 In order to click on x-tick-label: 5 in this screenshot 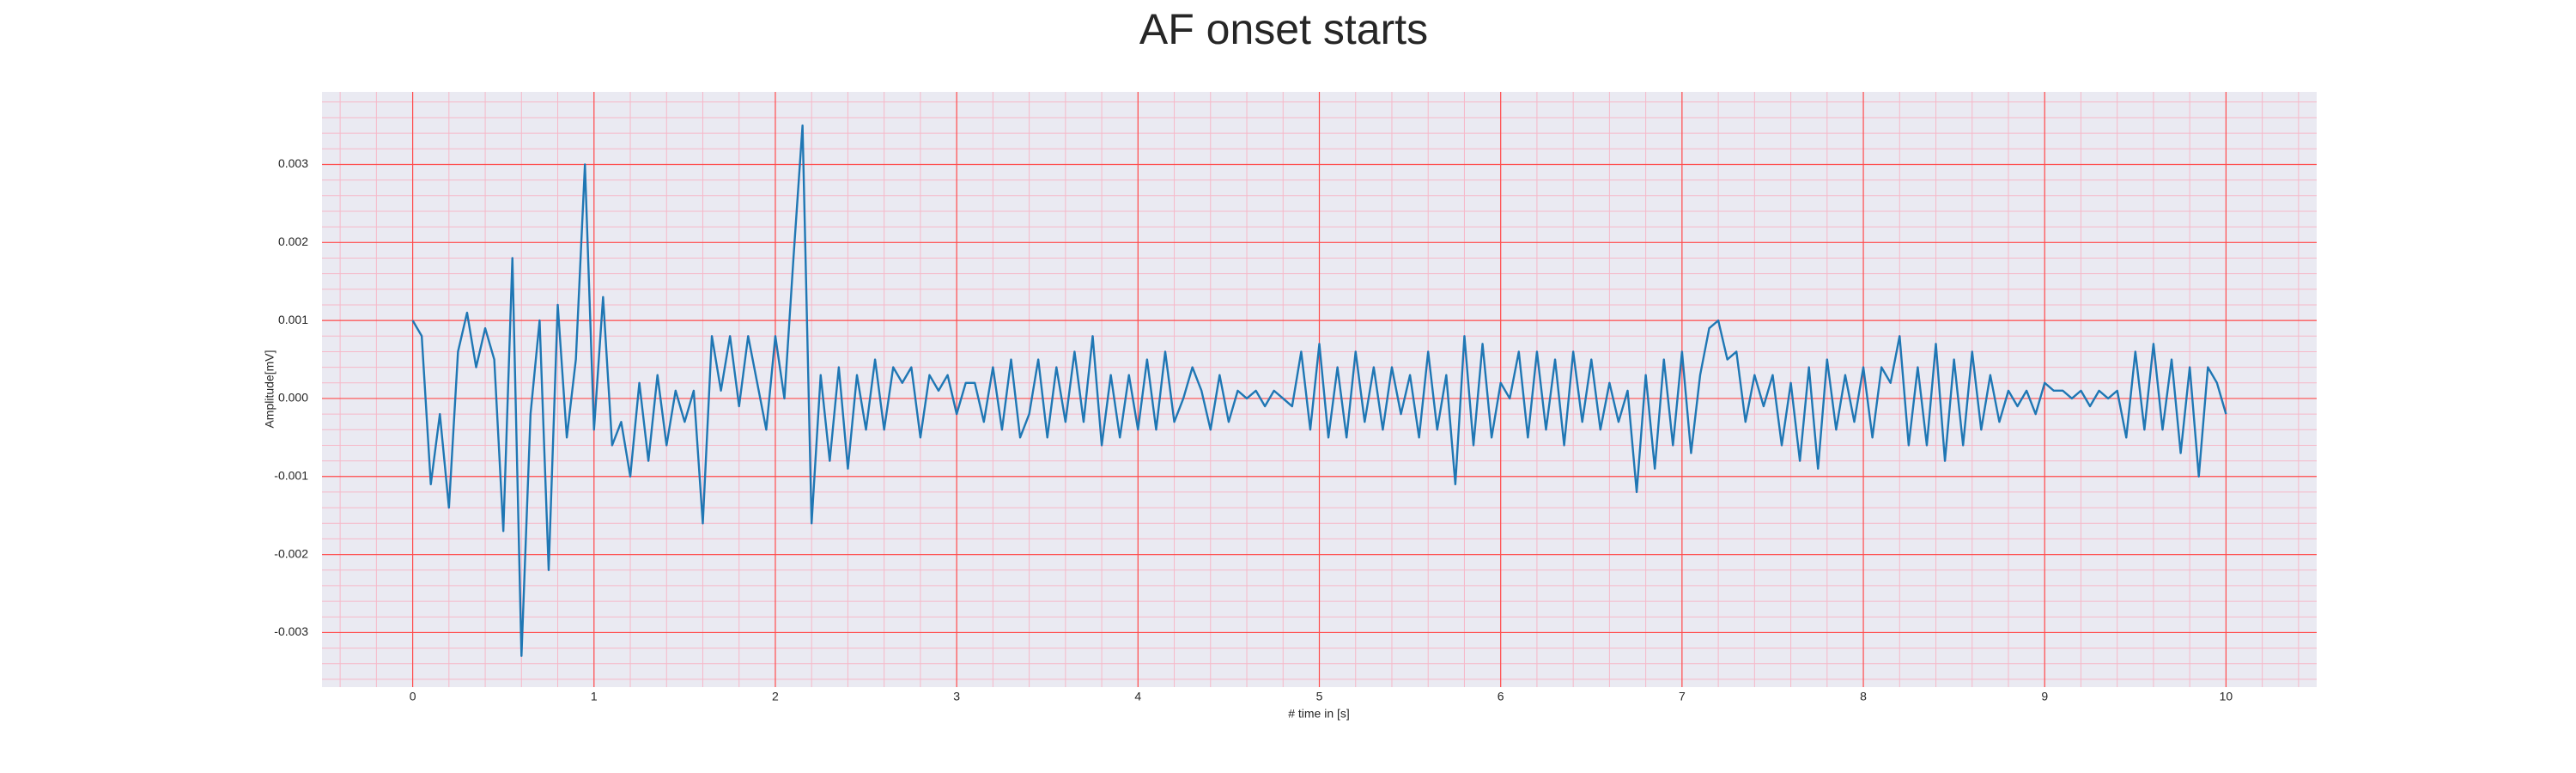, I will do `click(1319, 696)`.